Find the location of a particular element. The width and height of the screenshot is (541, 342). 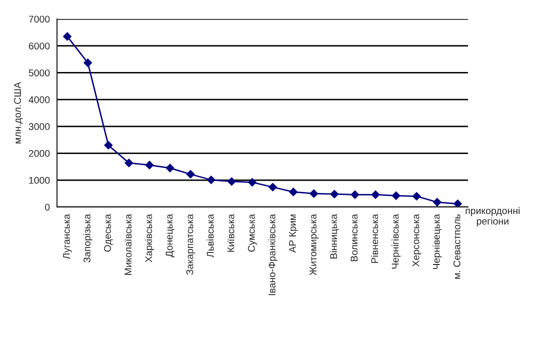

x-tick-label: Донецька is located at coordinates (170, 236).